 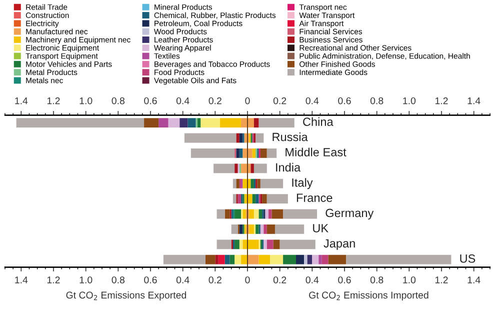 What do you see at coordinates (21, 100) in the screenshot?
I see `x-tick-label: 1.4` at bounding box center [21, 100].